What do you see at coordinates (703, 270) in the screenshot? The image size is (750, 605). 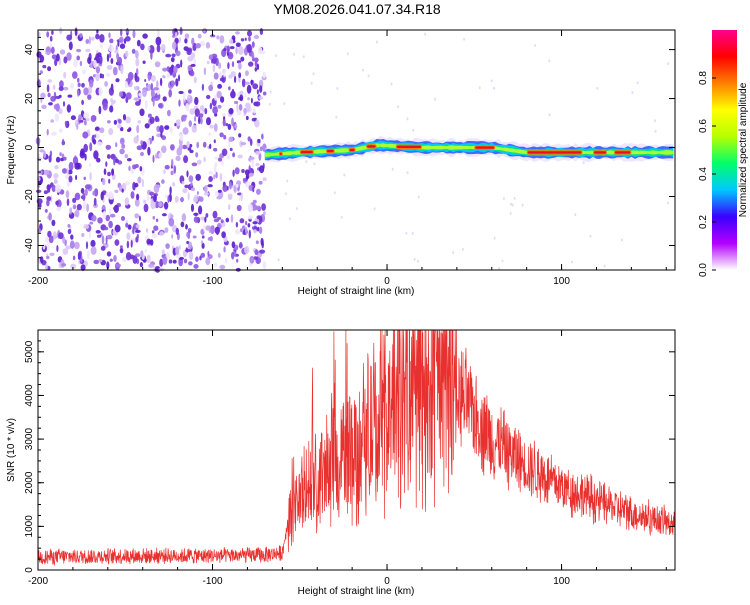 I see `colorbar-tick-label: 0.0` at bounding box center [703, 270].